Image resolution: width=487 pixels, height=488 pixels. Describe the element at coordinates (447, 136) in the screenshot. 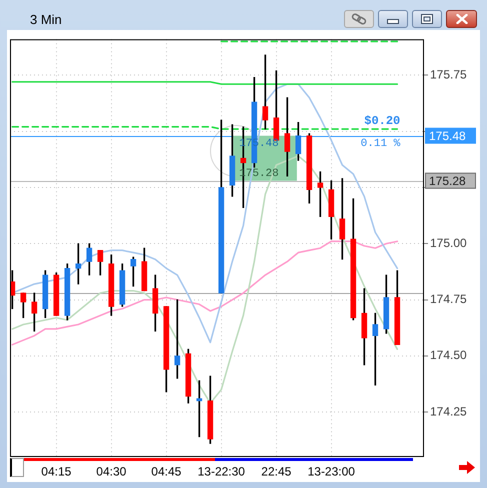

I see `ref-line-label: 175.48` at that location.